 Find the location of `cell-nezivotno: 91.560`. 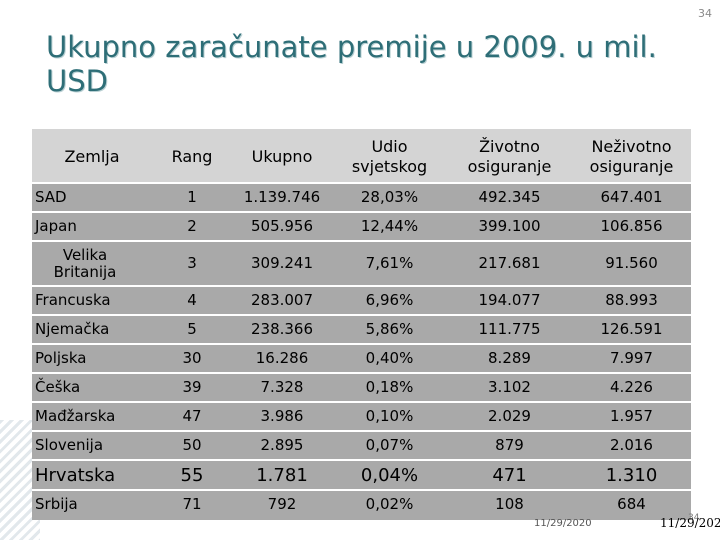

cell-nezivotno: 91.560 is located at coordinates (631, 263).